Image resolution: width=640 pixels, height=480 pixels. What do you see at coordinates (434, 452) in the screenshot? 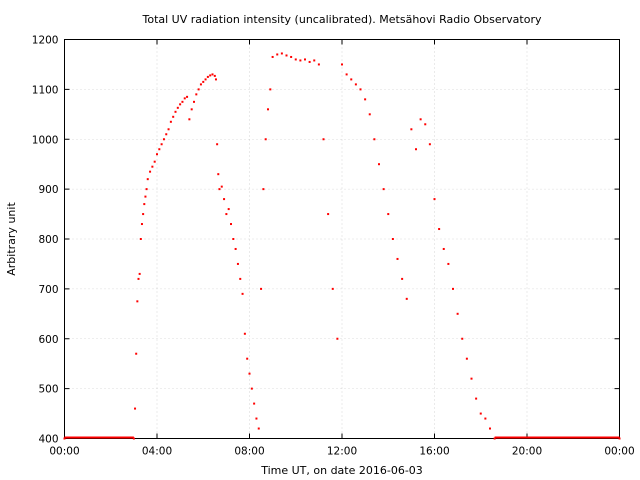
I see `x-tick-label: 16:00` at bounding box center [434, 452].